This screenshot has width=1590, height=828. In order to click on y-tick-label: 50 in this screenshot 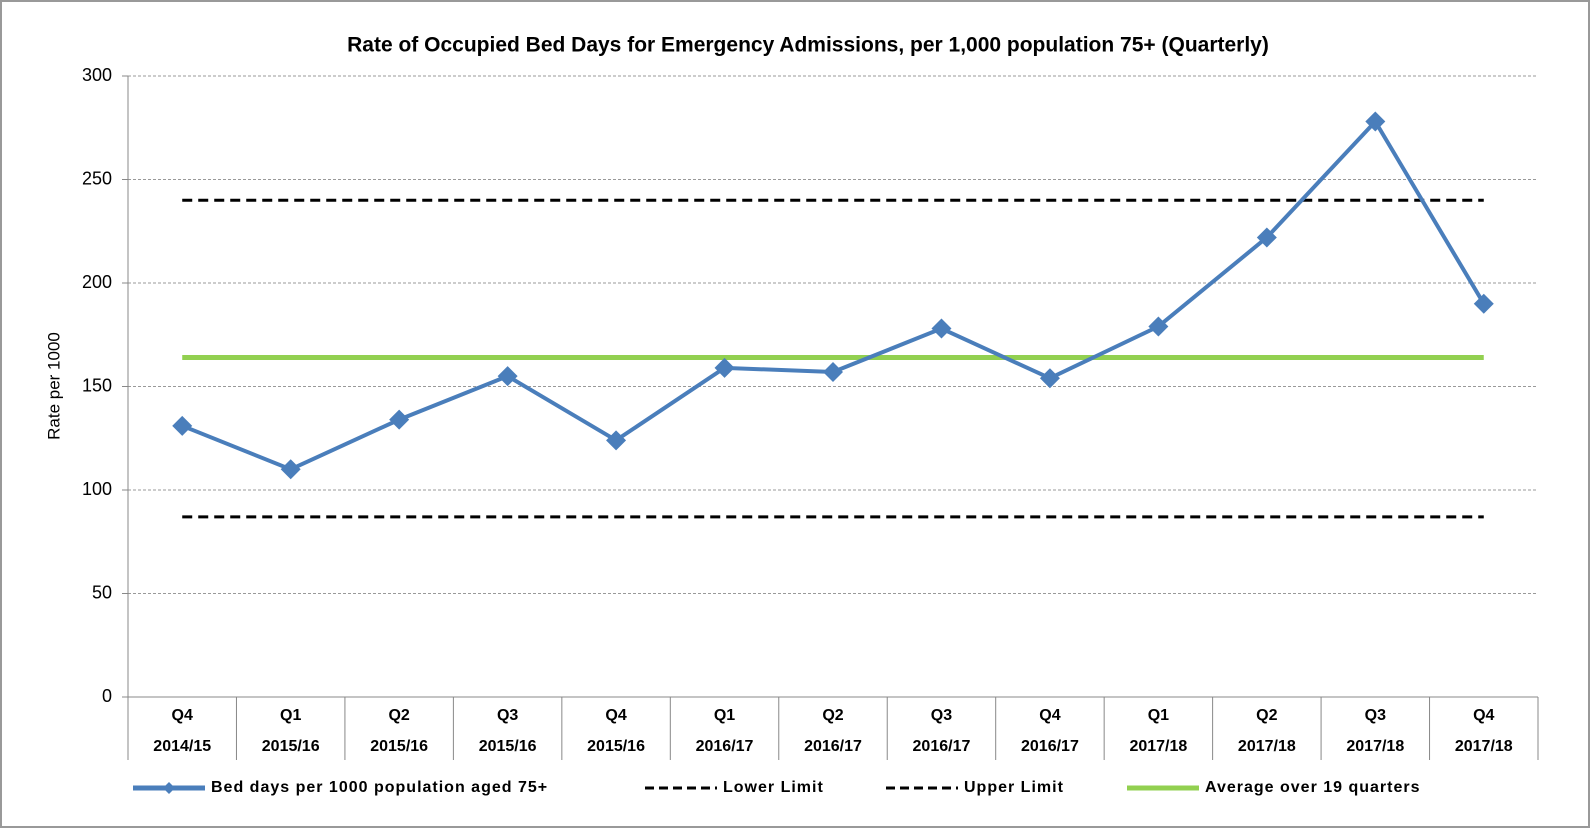, I will do `click(102, 592)`.